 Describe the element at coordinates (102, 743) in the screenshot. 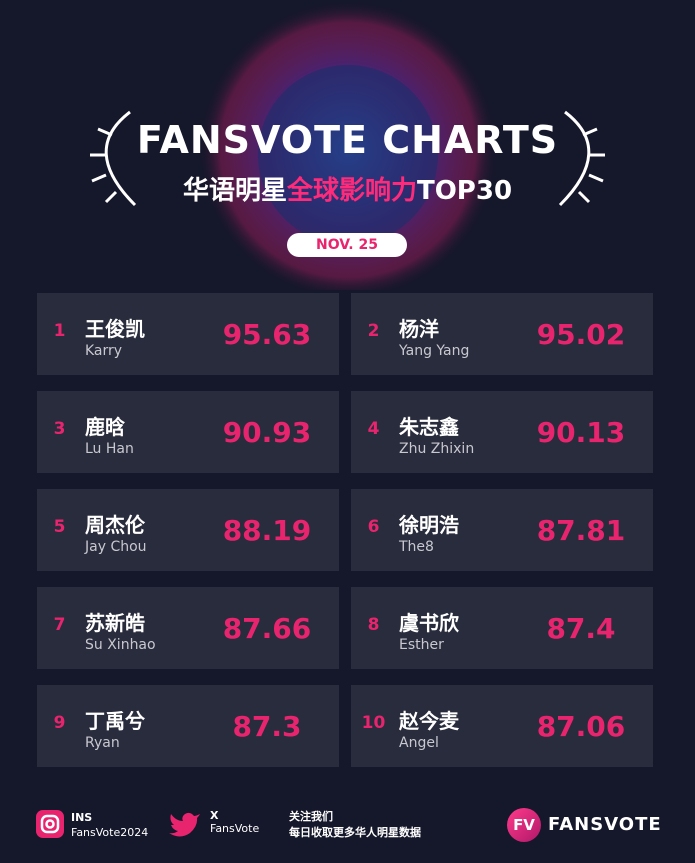

I see `name-english: Ryan` at that location.